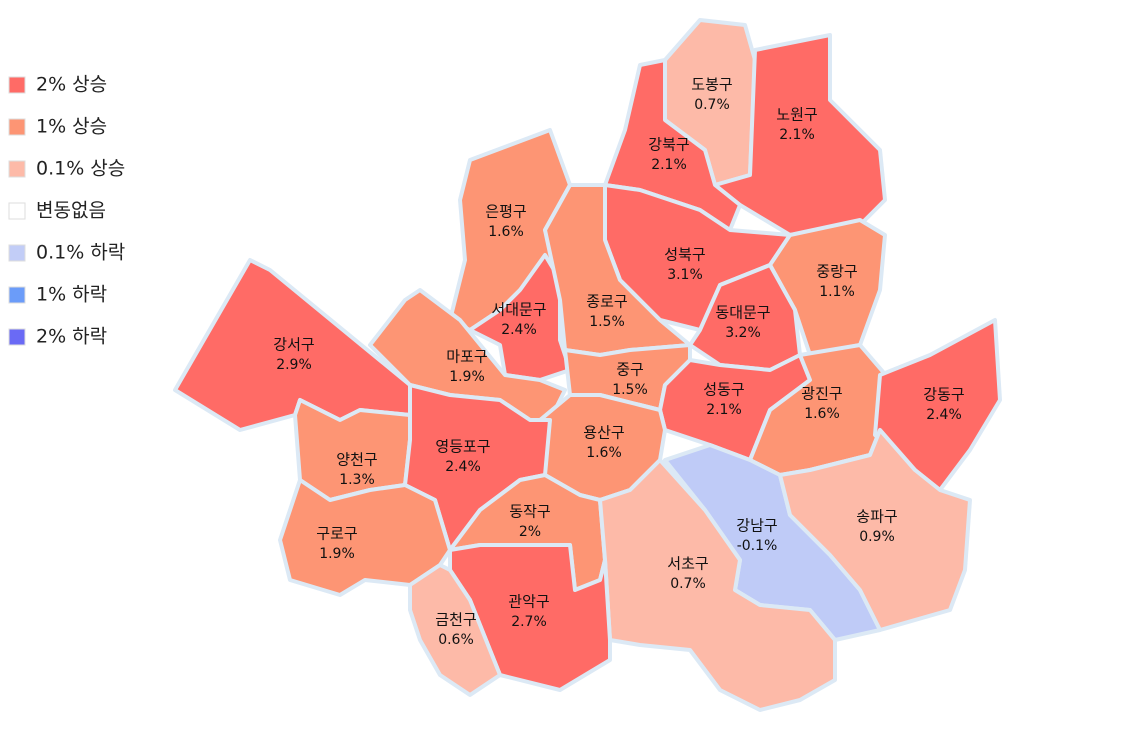  What do you see at coordinates (336, 534) in the screenshot?
I see `district-name: 구로구` at bounding box center [336, 534].